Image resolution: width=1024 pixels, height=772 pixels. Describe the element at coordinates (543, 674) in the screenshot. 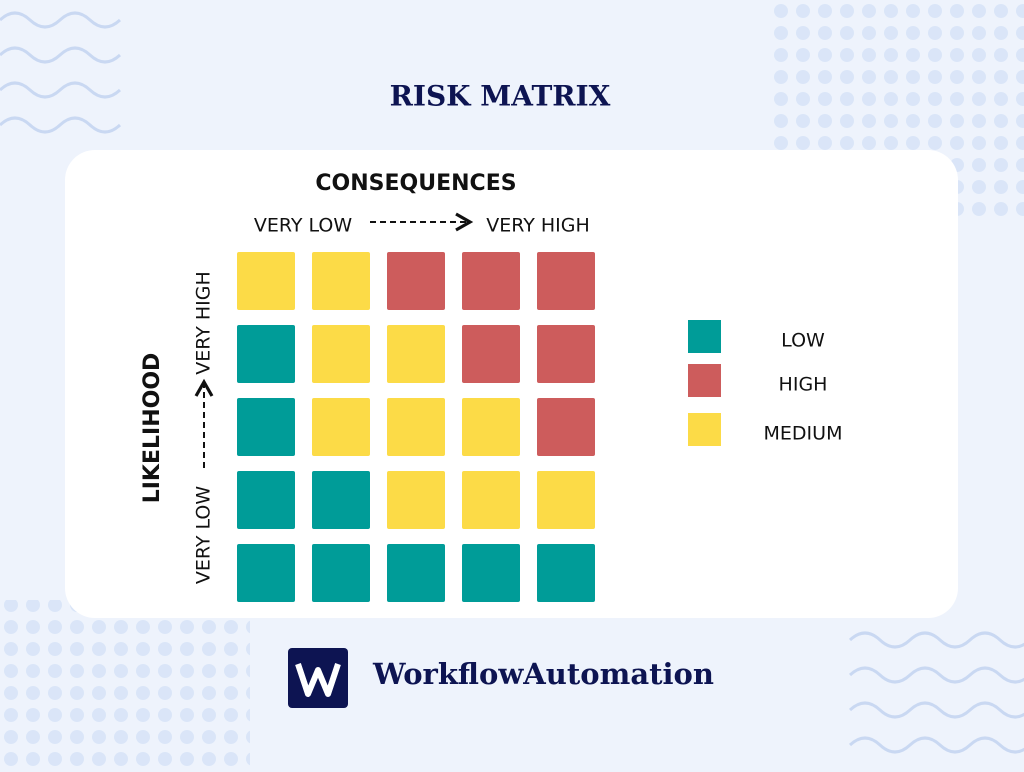

I see `brand-name: WorkflowAutomation` at that location.